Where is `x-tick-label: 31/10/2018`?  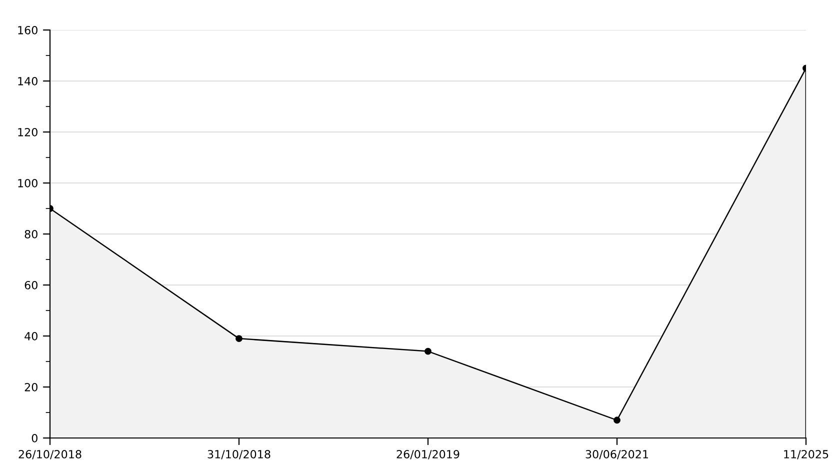
x-tick-label: 31/10/2018 is located at coordinates (239, 455).